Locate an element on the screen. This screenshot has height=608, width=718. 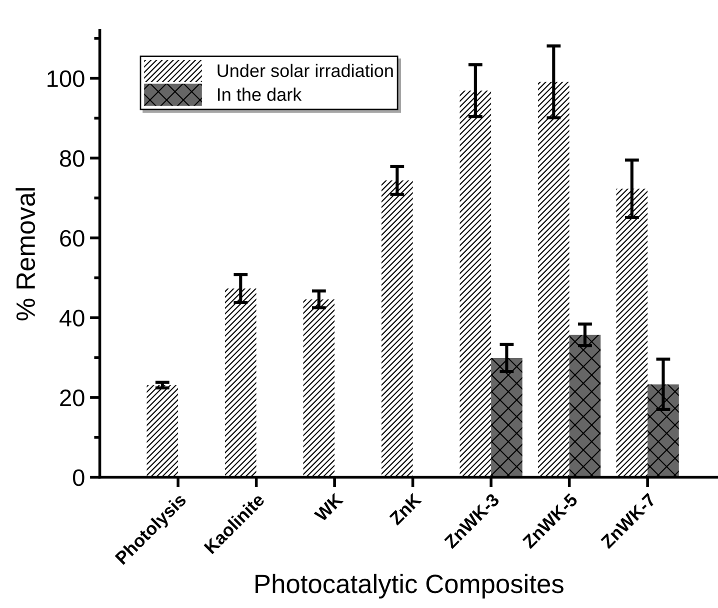
x-tick-label: WK is located at coordinates (329, 507).